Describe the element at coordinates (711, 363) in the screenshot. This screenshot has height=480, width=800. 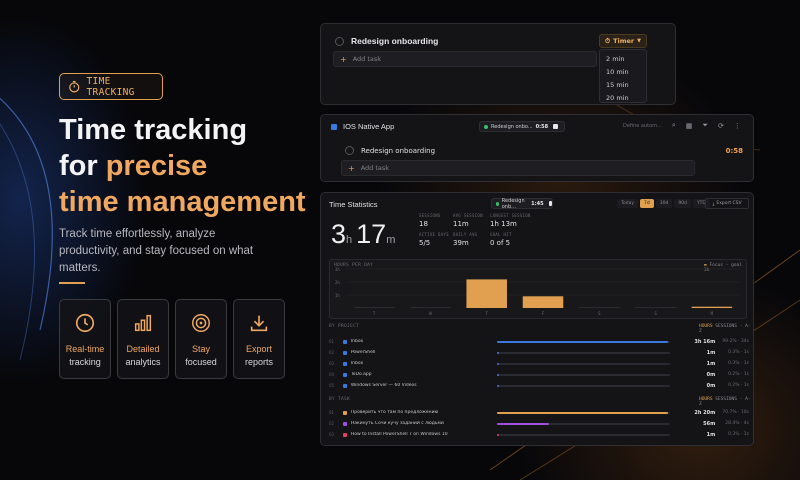
I see `row-duration: 1m` at that location.